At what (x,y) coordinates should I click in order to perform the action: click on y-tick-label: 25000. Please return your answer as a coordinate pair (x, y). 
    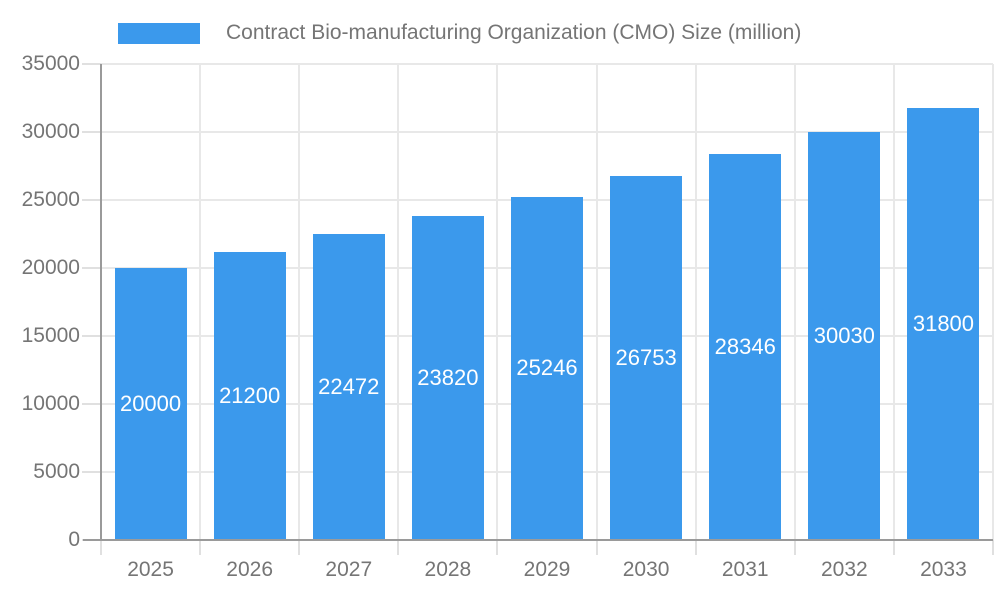
    Looking at the image, I should click on (50, 199).